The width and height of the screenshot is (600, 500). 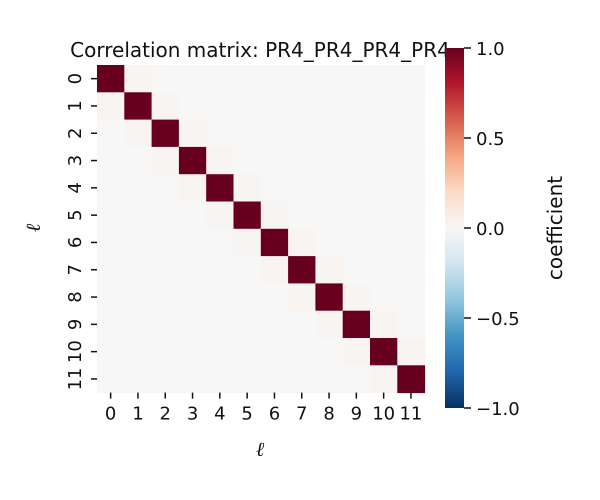 I want to click on x-tick-label: 6, so click(x=274, y=414).